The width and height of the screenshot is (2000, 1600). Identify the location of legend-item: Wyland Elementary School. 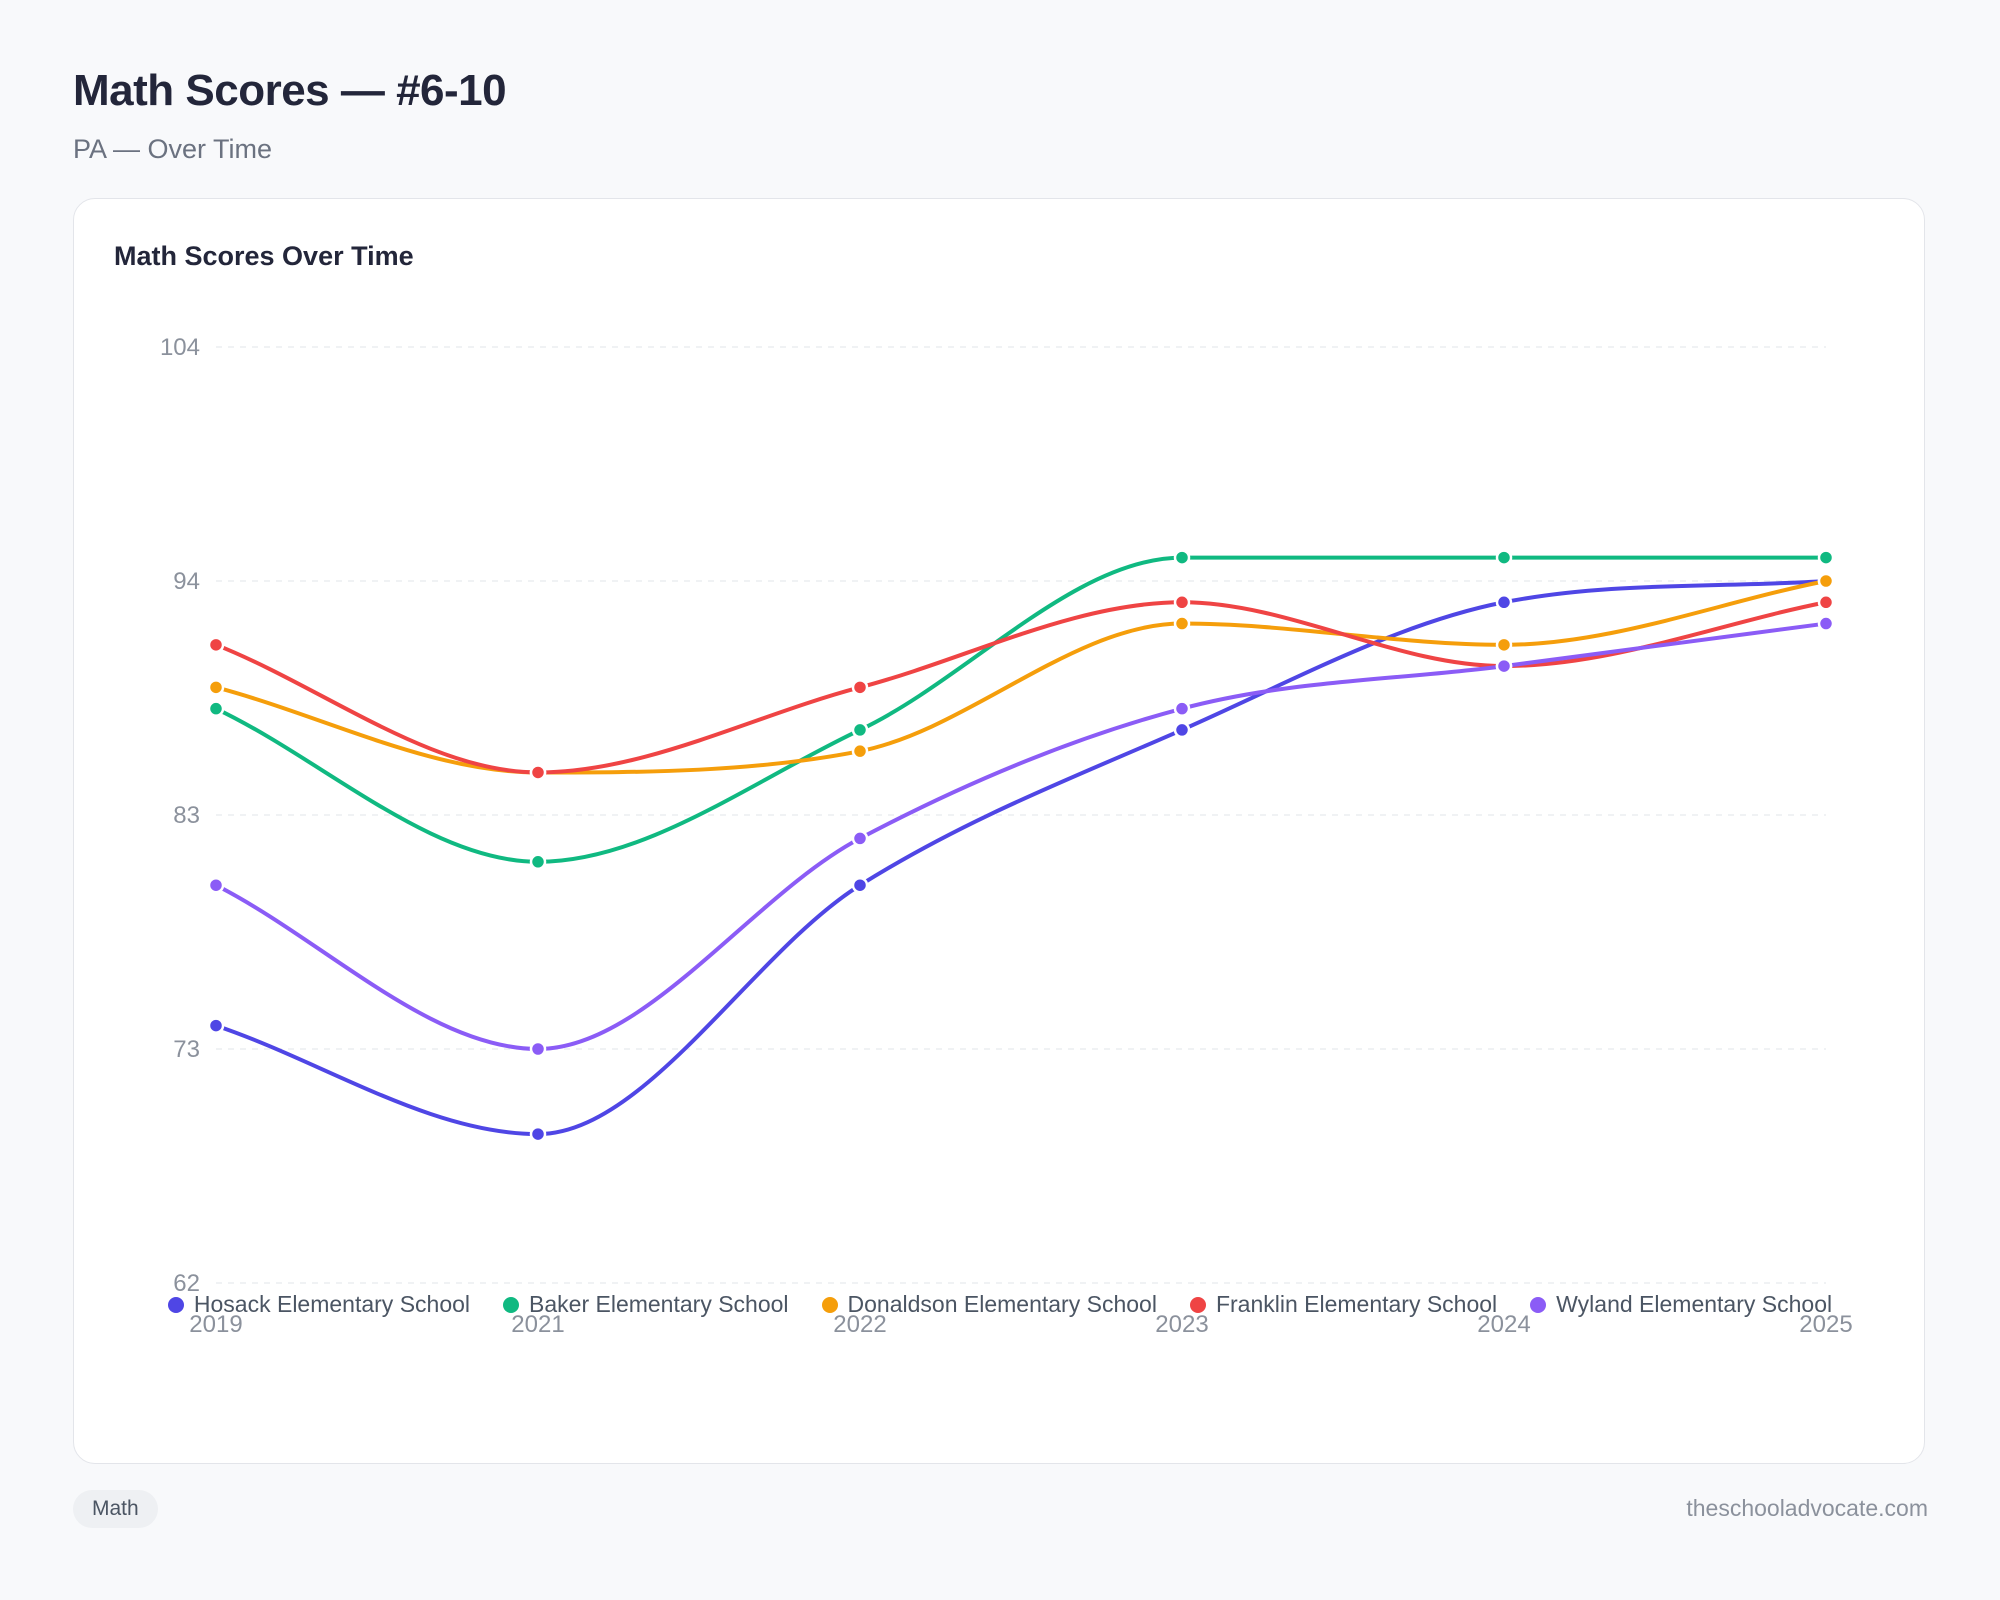
(1681, 1304).